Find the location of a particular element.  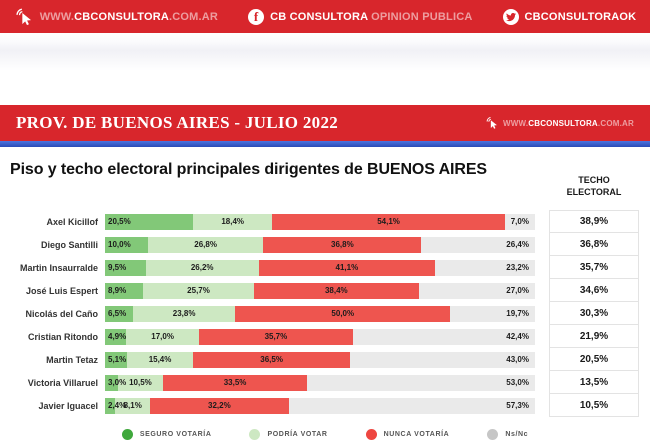

bar-track: 6,5% 23,8% 50,0% 19,7% is located at coordinates (320, 313).